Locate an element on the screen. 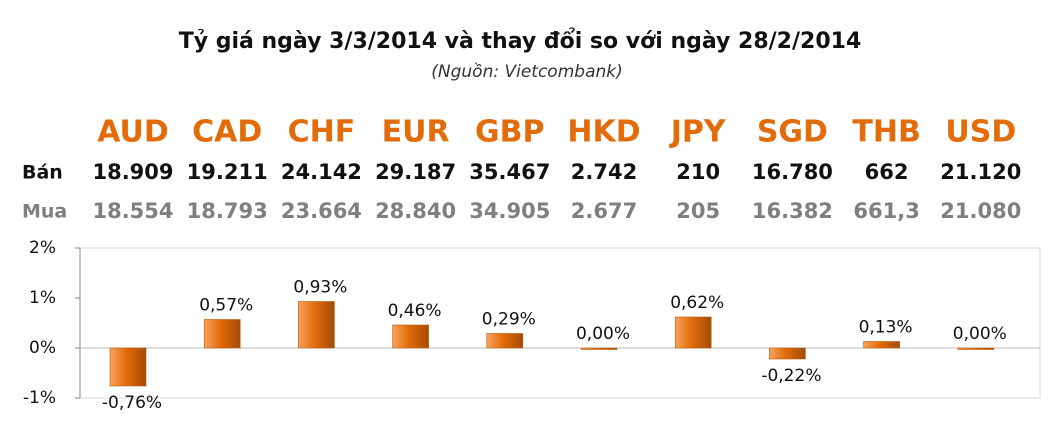 This screenshot has width=1054, height=441. rate-cell: 35.467 is located at coordinates (509, 172).